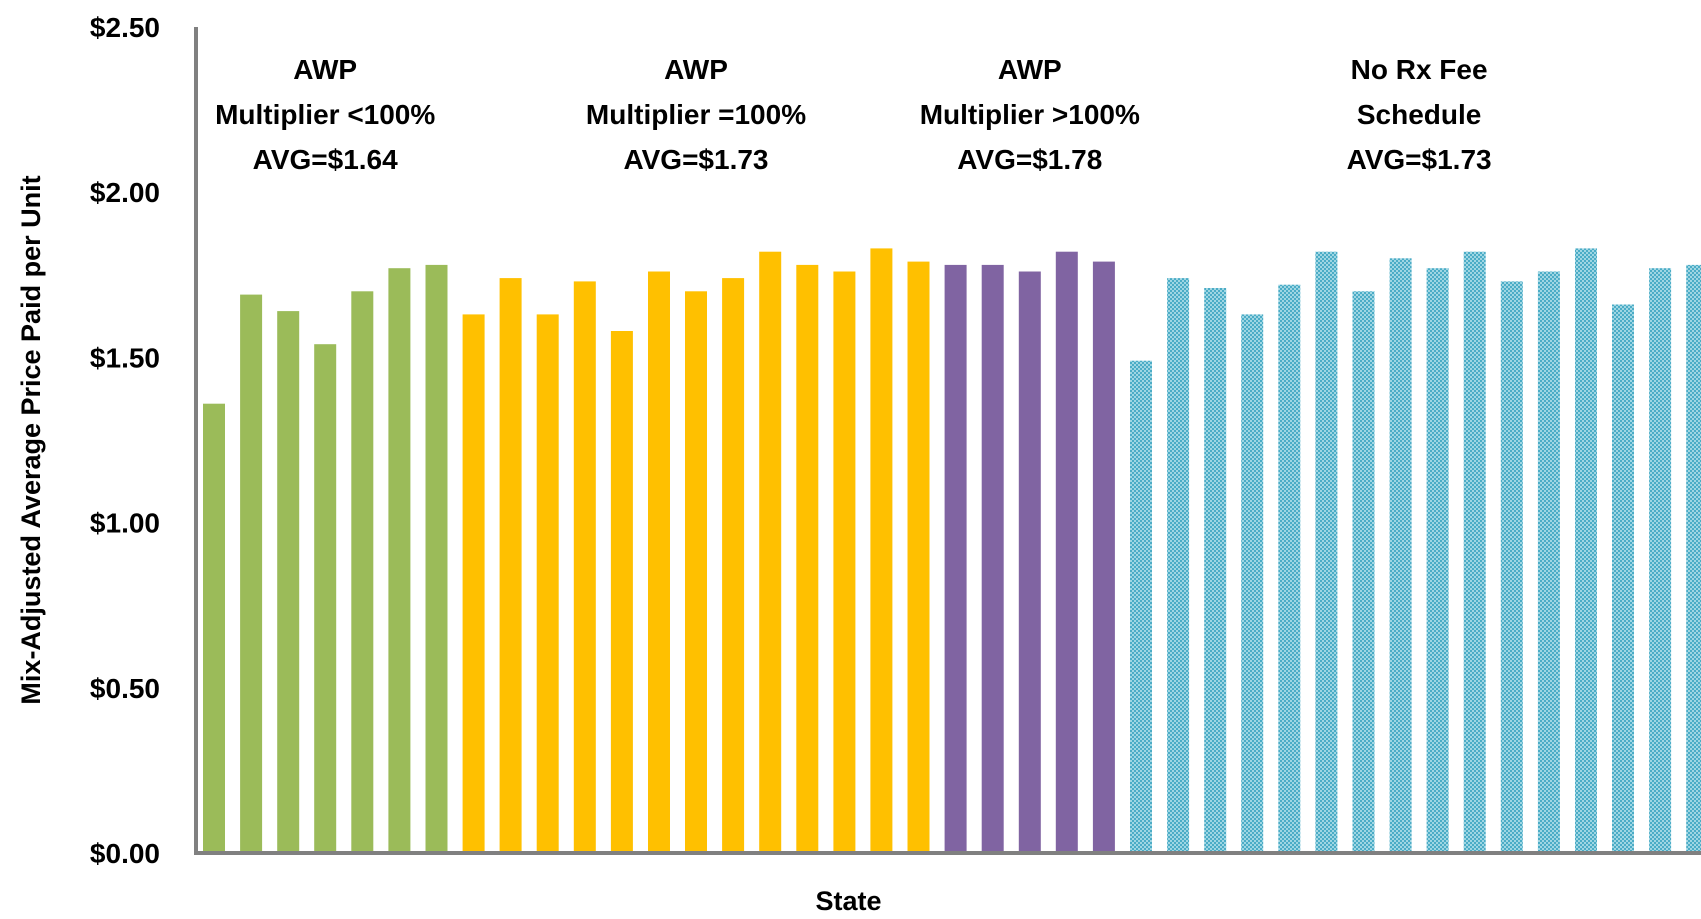 The width and height of the screenshot is (1701, 919). What do you see at coordinates (1419, 114) in the screenshot?
I see `group-label-line: Schedule` at bounding box center [1419, 114].